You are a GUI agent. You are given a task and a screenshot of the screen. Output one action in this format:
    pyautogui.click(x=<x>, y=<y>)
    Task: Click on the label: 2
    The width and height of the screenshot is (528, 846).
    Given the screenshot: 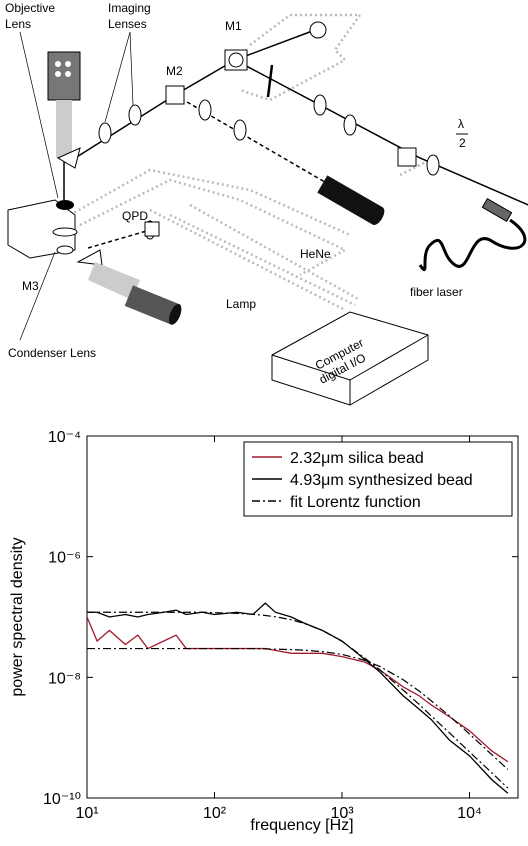 What is the action you would take?
    pyautogui.click(x=462, y=143)
    